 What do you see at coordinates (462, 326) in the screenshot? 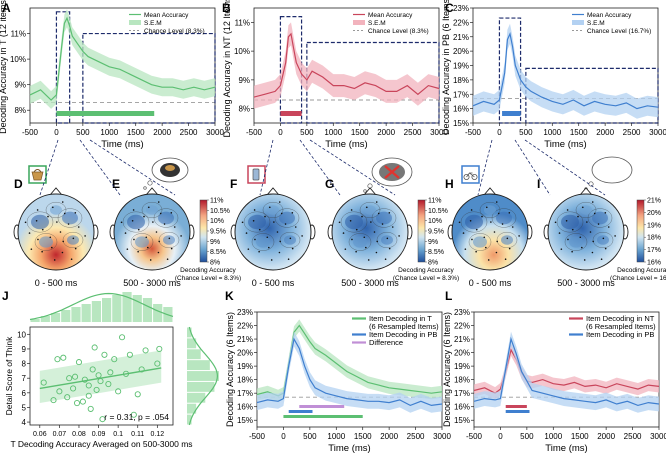
I see `ytick-label-l-7: 22%` at bounding box center [462, 326].